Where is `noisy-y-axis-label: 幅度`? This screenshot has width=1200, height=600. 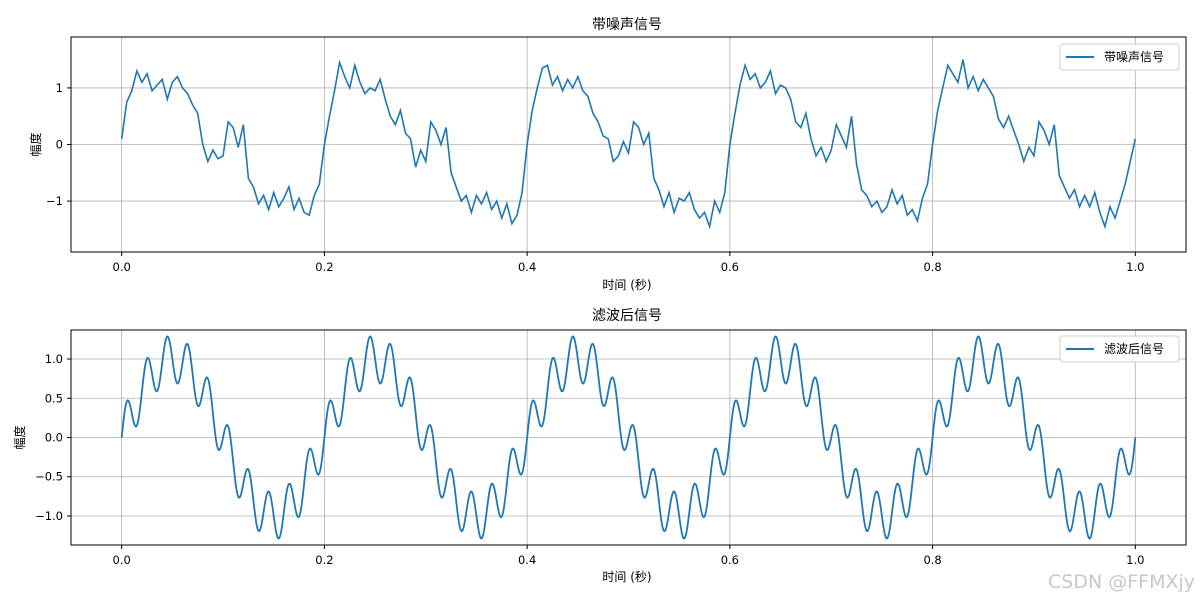 noisy-y-axis-label: 幅度 is located at coordinates (35, 144).